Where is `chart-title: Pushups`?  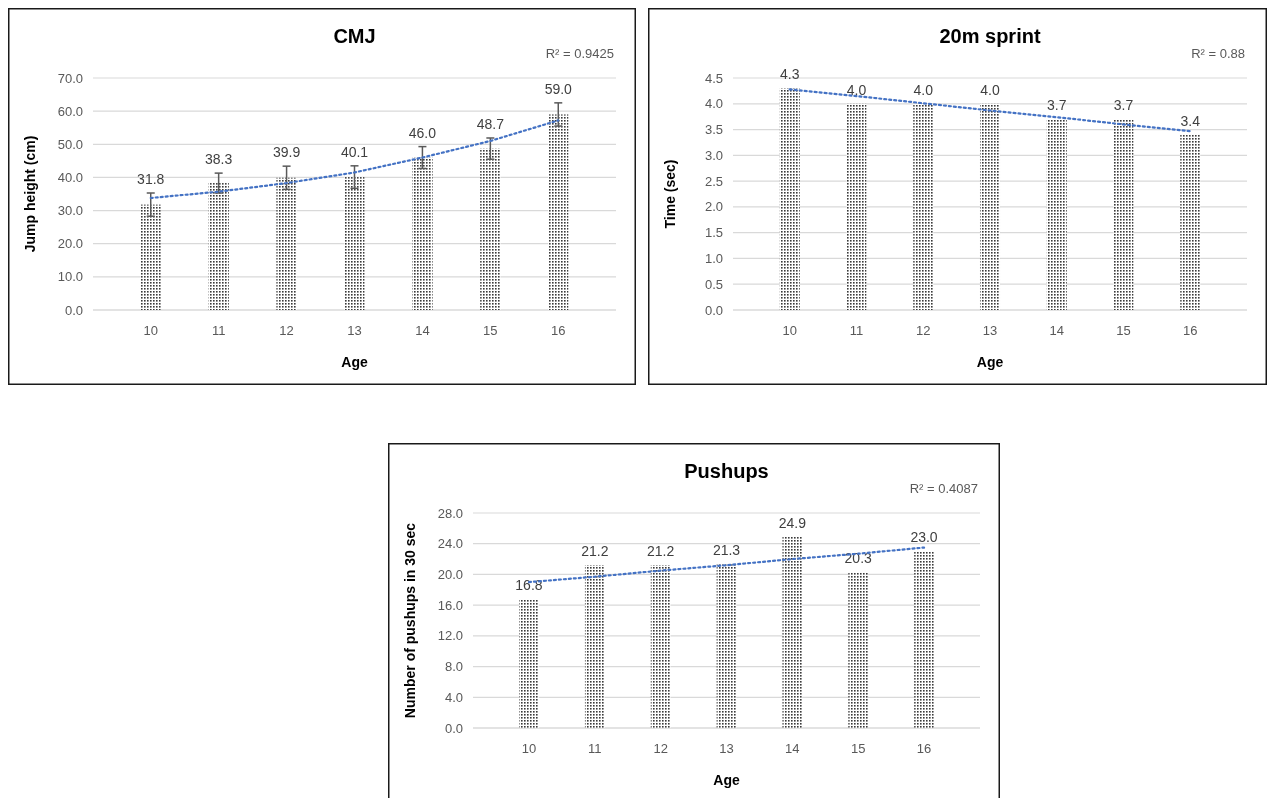
chart-title: Pushups is located at coordinates (726, 471).